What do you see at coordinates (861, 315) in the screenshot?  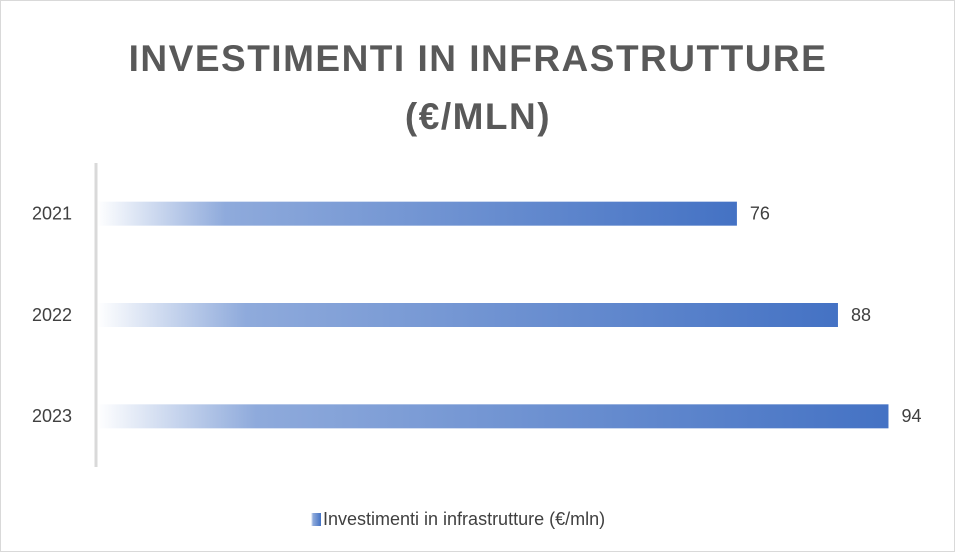 I see `data-label: 88` at bounding box center [861, 315].